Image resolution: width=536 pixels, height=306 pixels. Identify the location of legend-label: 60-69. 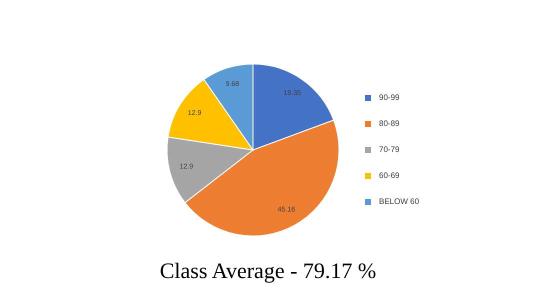
(389, 175).